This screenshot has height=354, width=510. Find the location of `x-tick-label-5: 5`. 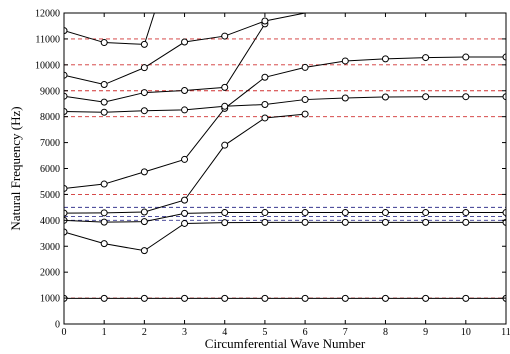

x-tick-label-5: 5 is located at coordinates (264, 332).